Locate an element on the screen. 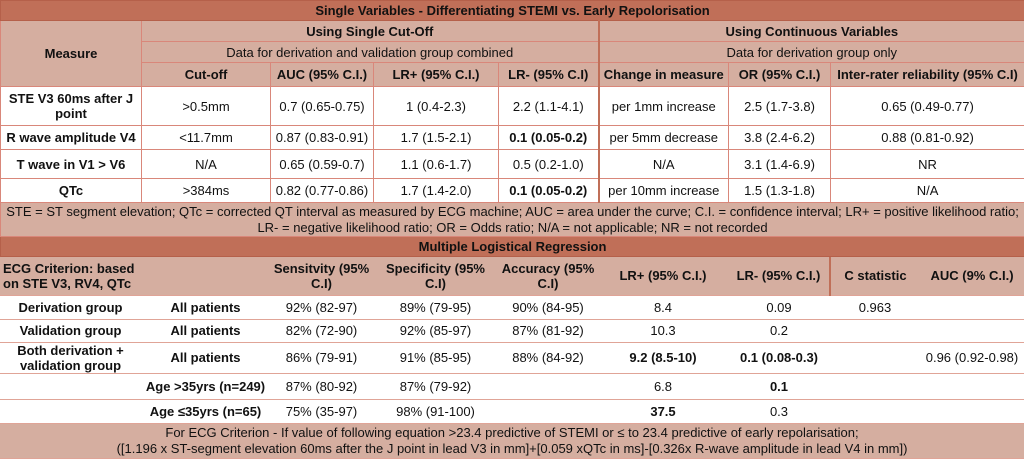 The height and width of the screenshot is (459, 1024). data-cell: Validation group is located at coordinates (70, 330).